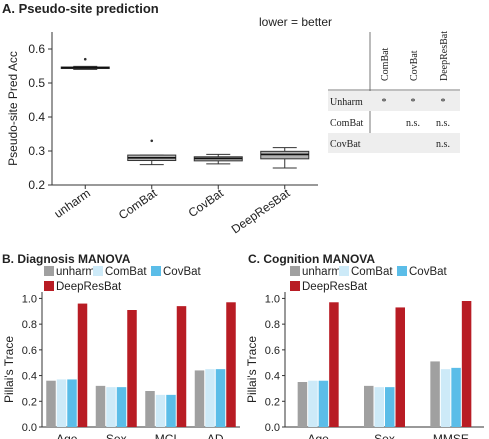 The height and width of the screenshot is (439, 489). What do you see at coordinates (261, 211) in the screenshot?
I see `x-tick-label: DeepResBat` at bounding box center [261, 211].